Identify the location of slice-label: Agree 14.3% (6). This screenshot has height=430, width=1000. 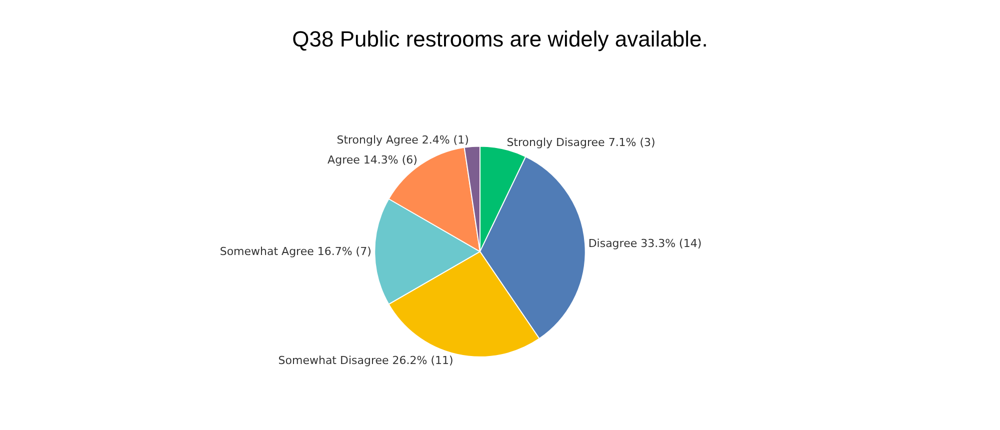
(373, 160).